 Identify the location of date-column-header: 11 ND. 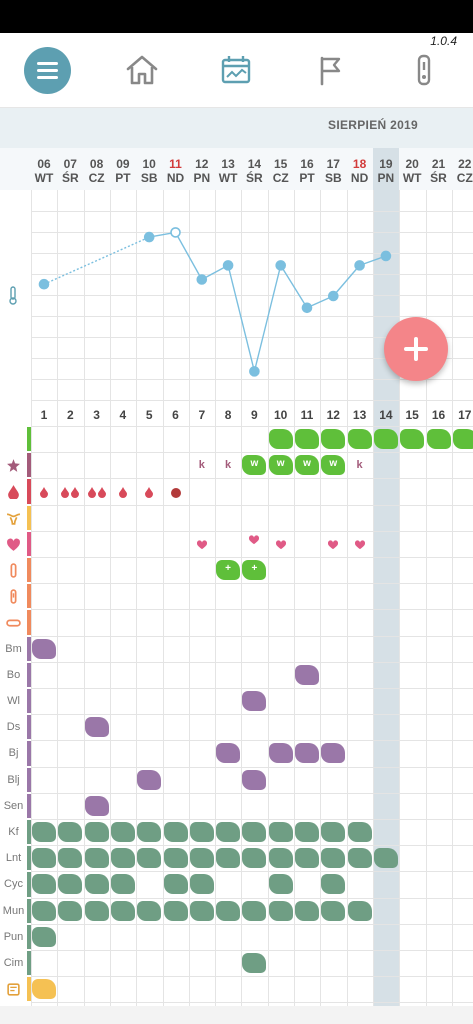
(176, 171).